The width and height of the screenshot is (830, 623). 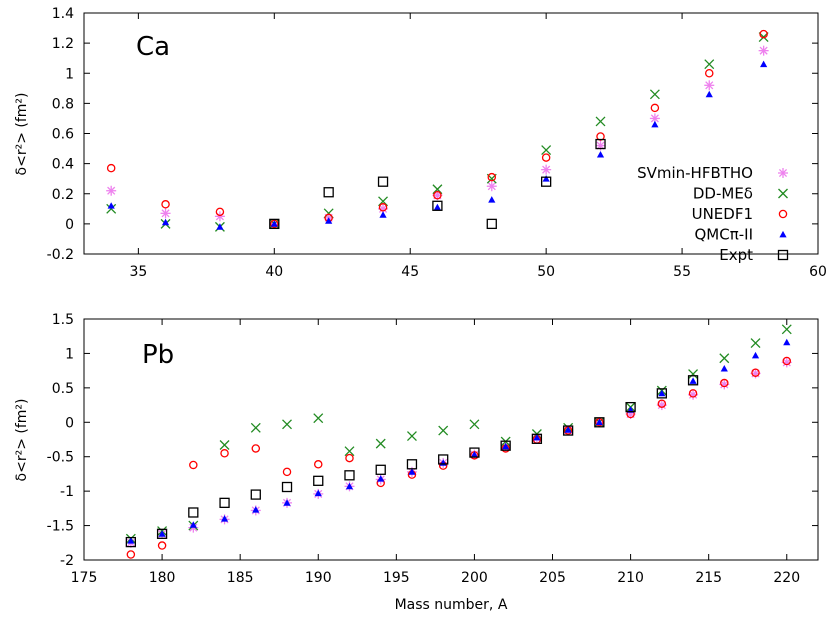 I want to click on y-tick-label: 0.8, so click(x=63, y=104).